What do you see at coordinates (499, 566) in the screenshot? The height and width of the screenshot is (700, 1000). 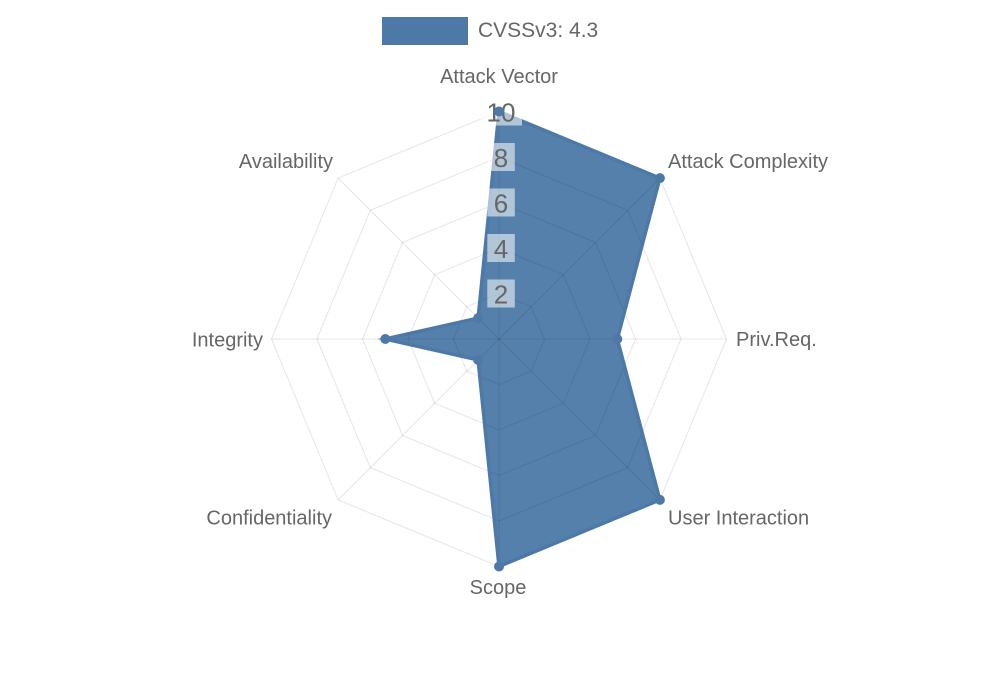 I see `data-point-scope` at bounding box center [499, 566].